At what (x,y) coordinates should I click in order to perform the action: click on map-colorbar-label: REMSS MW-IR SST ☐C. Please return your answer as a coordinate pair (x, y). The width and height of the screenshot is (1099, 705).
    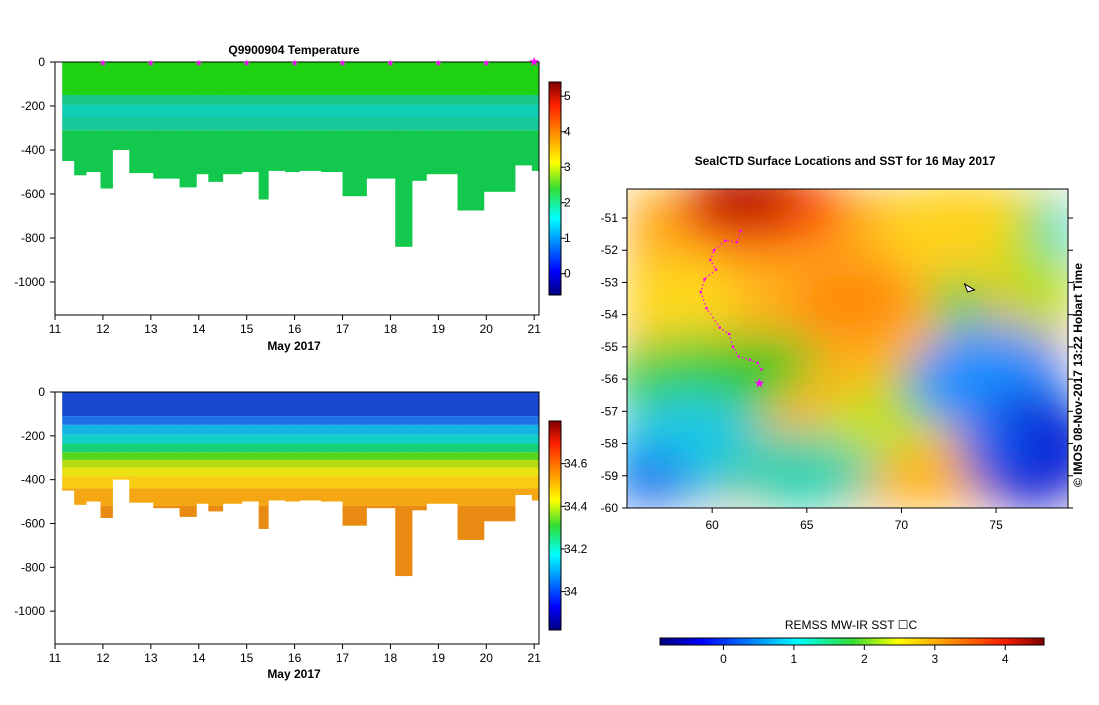
    Looking at the image, I should click on (851, 625).